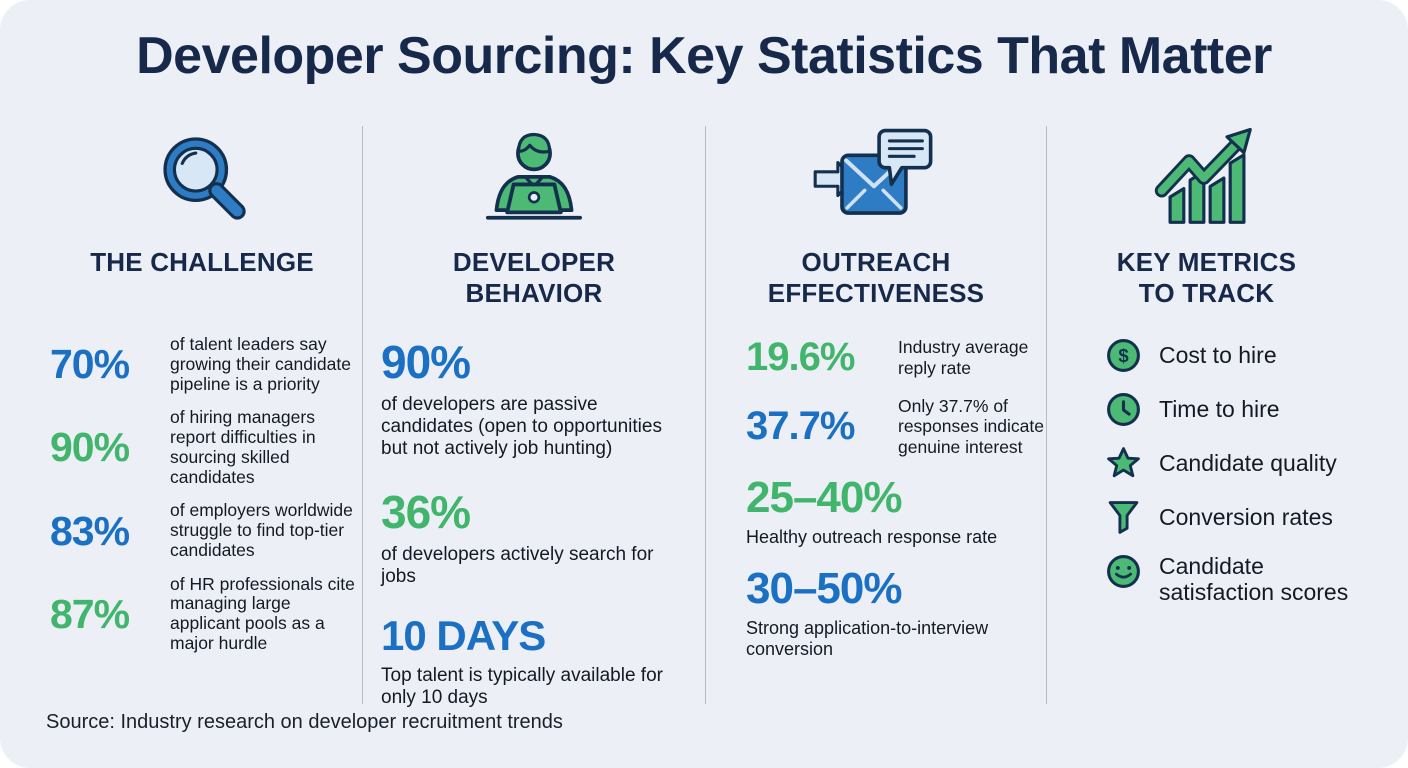 Image resolution: width=1408 pixels, height=768 pixels. I want to click on stat-value: 70%, so click(90, 364).